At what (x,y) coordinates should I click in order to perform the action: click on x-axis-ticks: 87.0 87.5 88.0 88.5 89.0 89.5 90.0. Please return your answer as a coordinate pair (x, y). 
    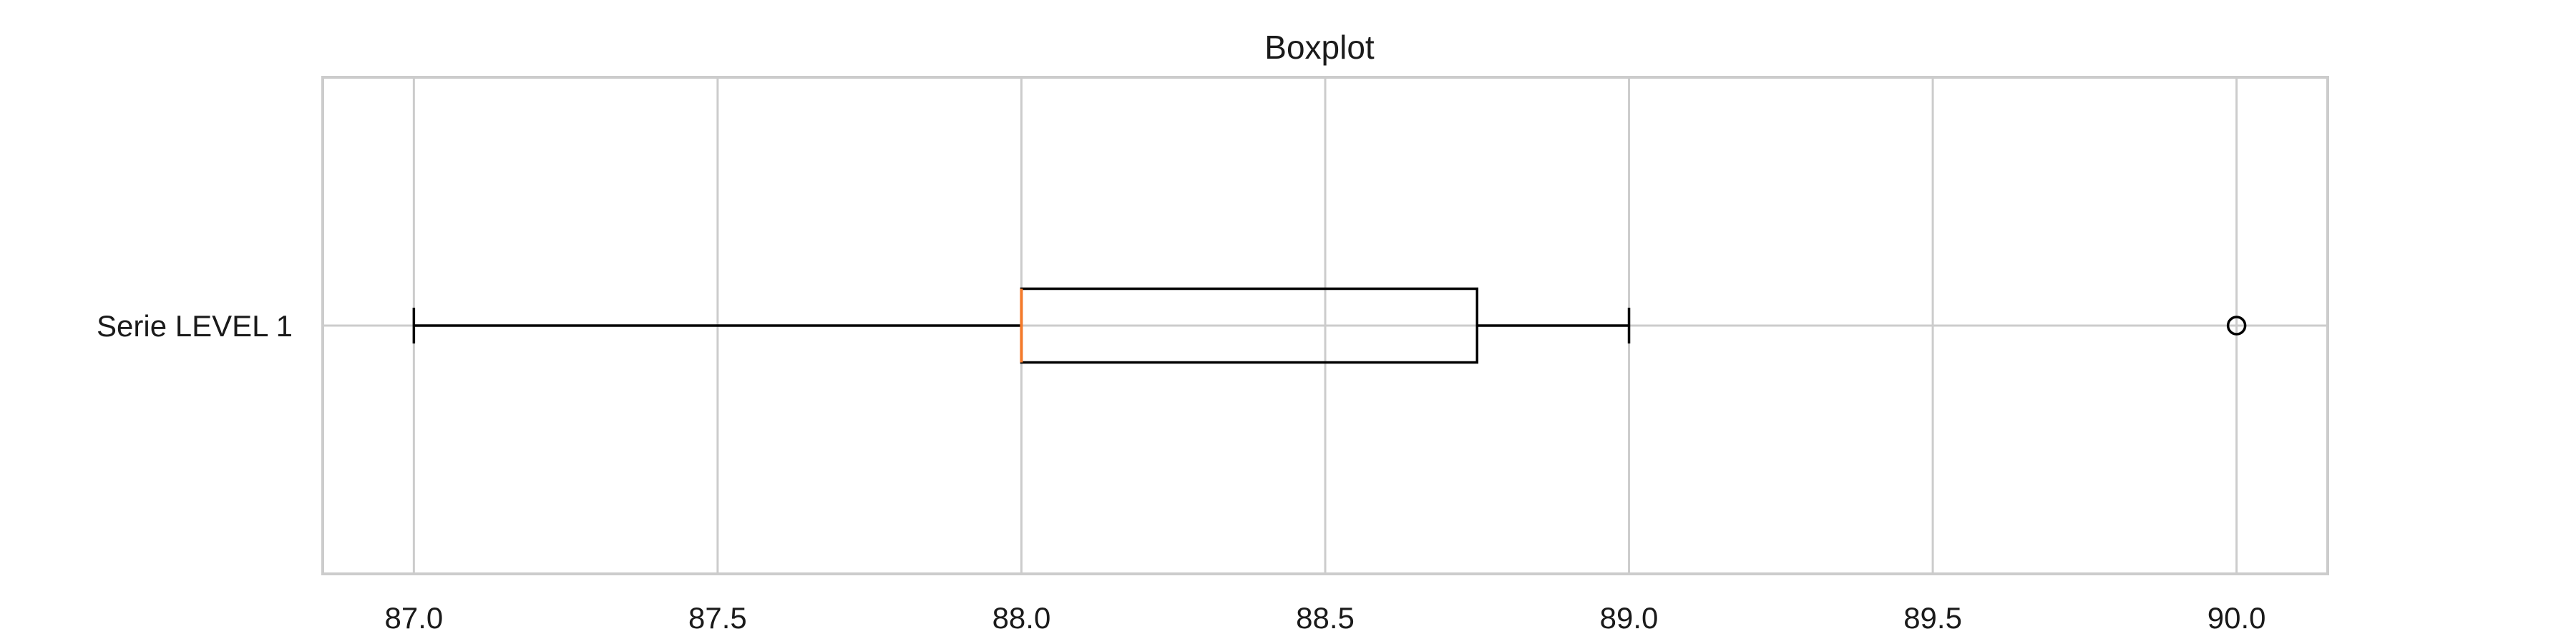
    Looking at the image, I should click on (1324, 618).